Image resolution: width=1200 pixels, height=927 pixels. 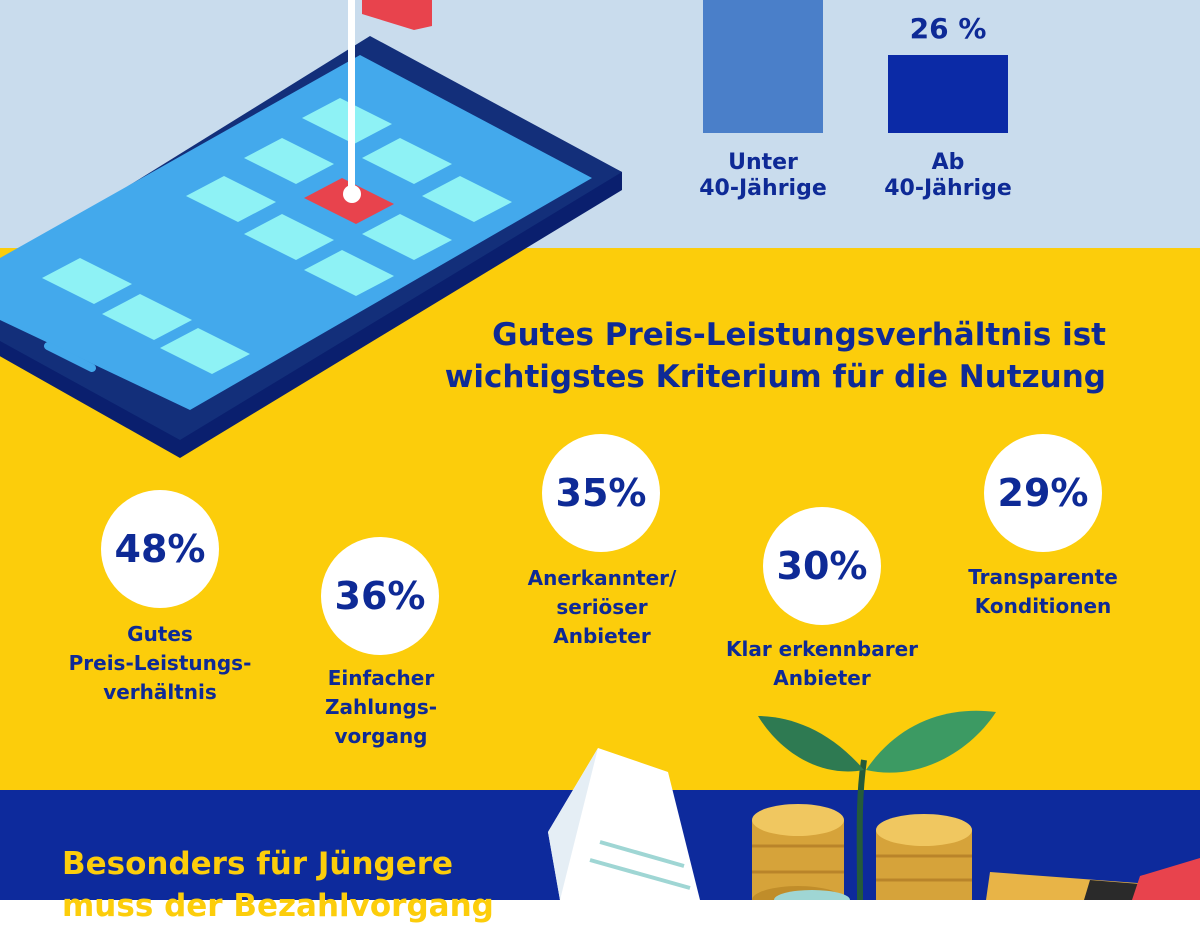 What do you see at coordinates (1043, 592) in the screenshot?
I see `criterion-5-label: Transparente Konditionen` at bounding box center [1043, 592].